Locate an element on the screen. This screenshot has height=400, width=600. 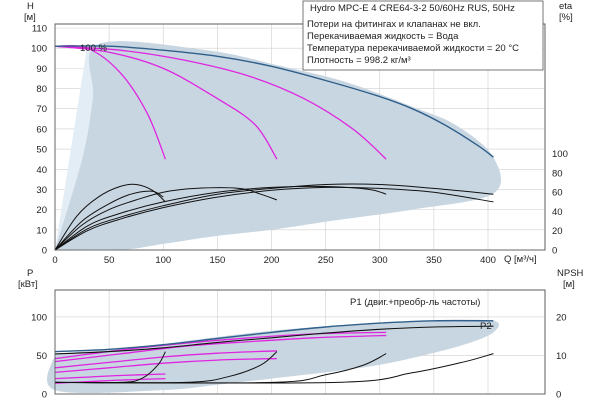
eta-tick-label: 60 is located at coordinates (557, 193).